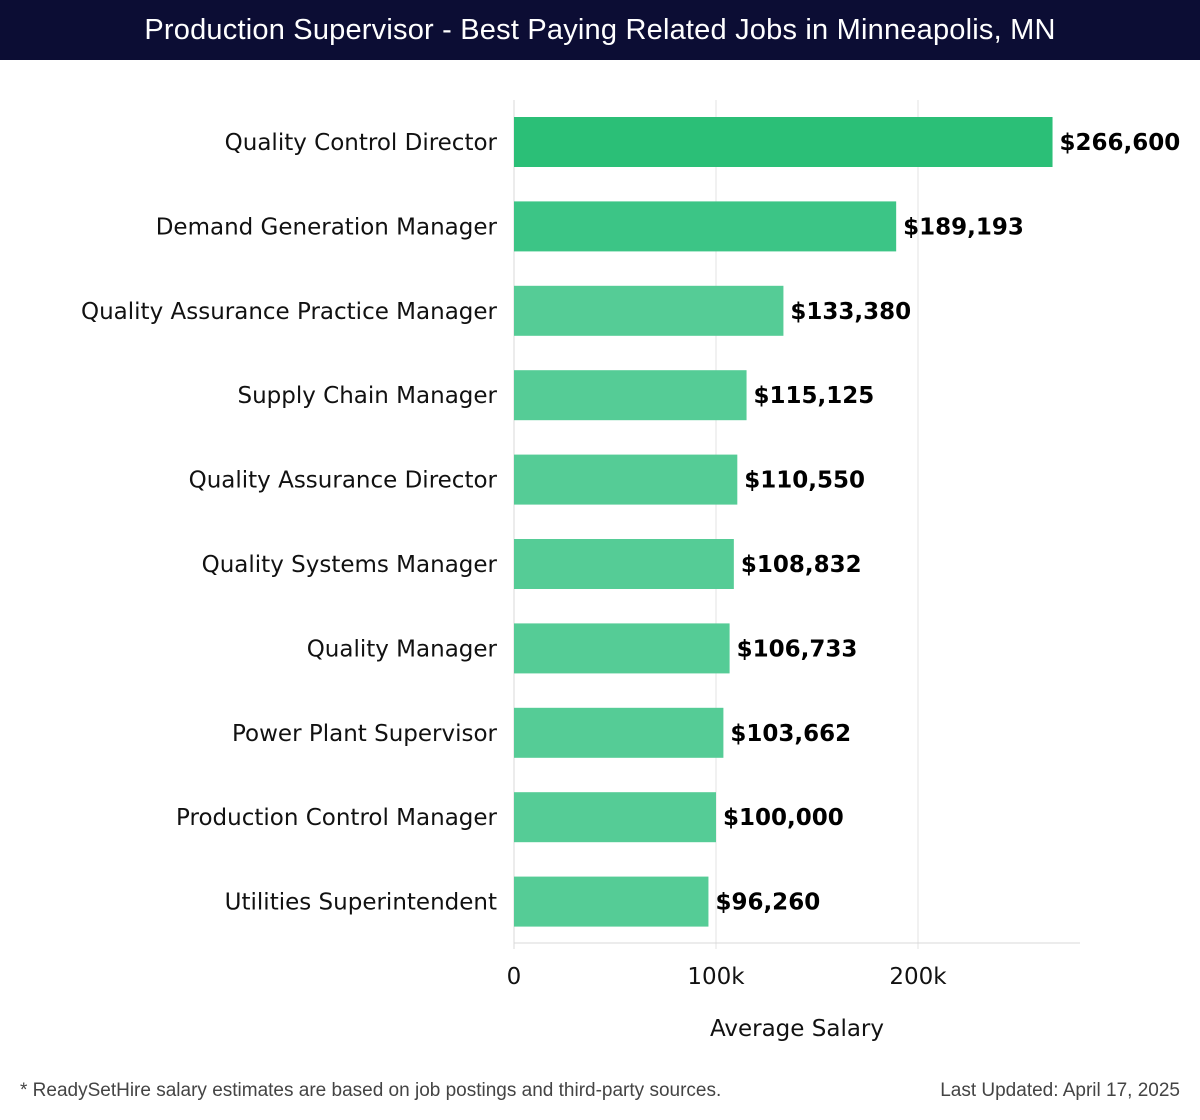  I want to click on value-label-2: $133,380, so click(850, 312).